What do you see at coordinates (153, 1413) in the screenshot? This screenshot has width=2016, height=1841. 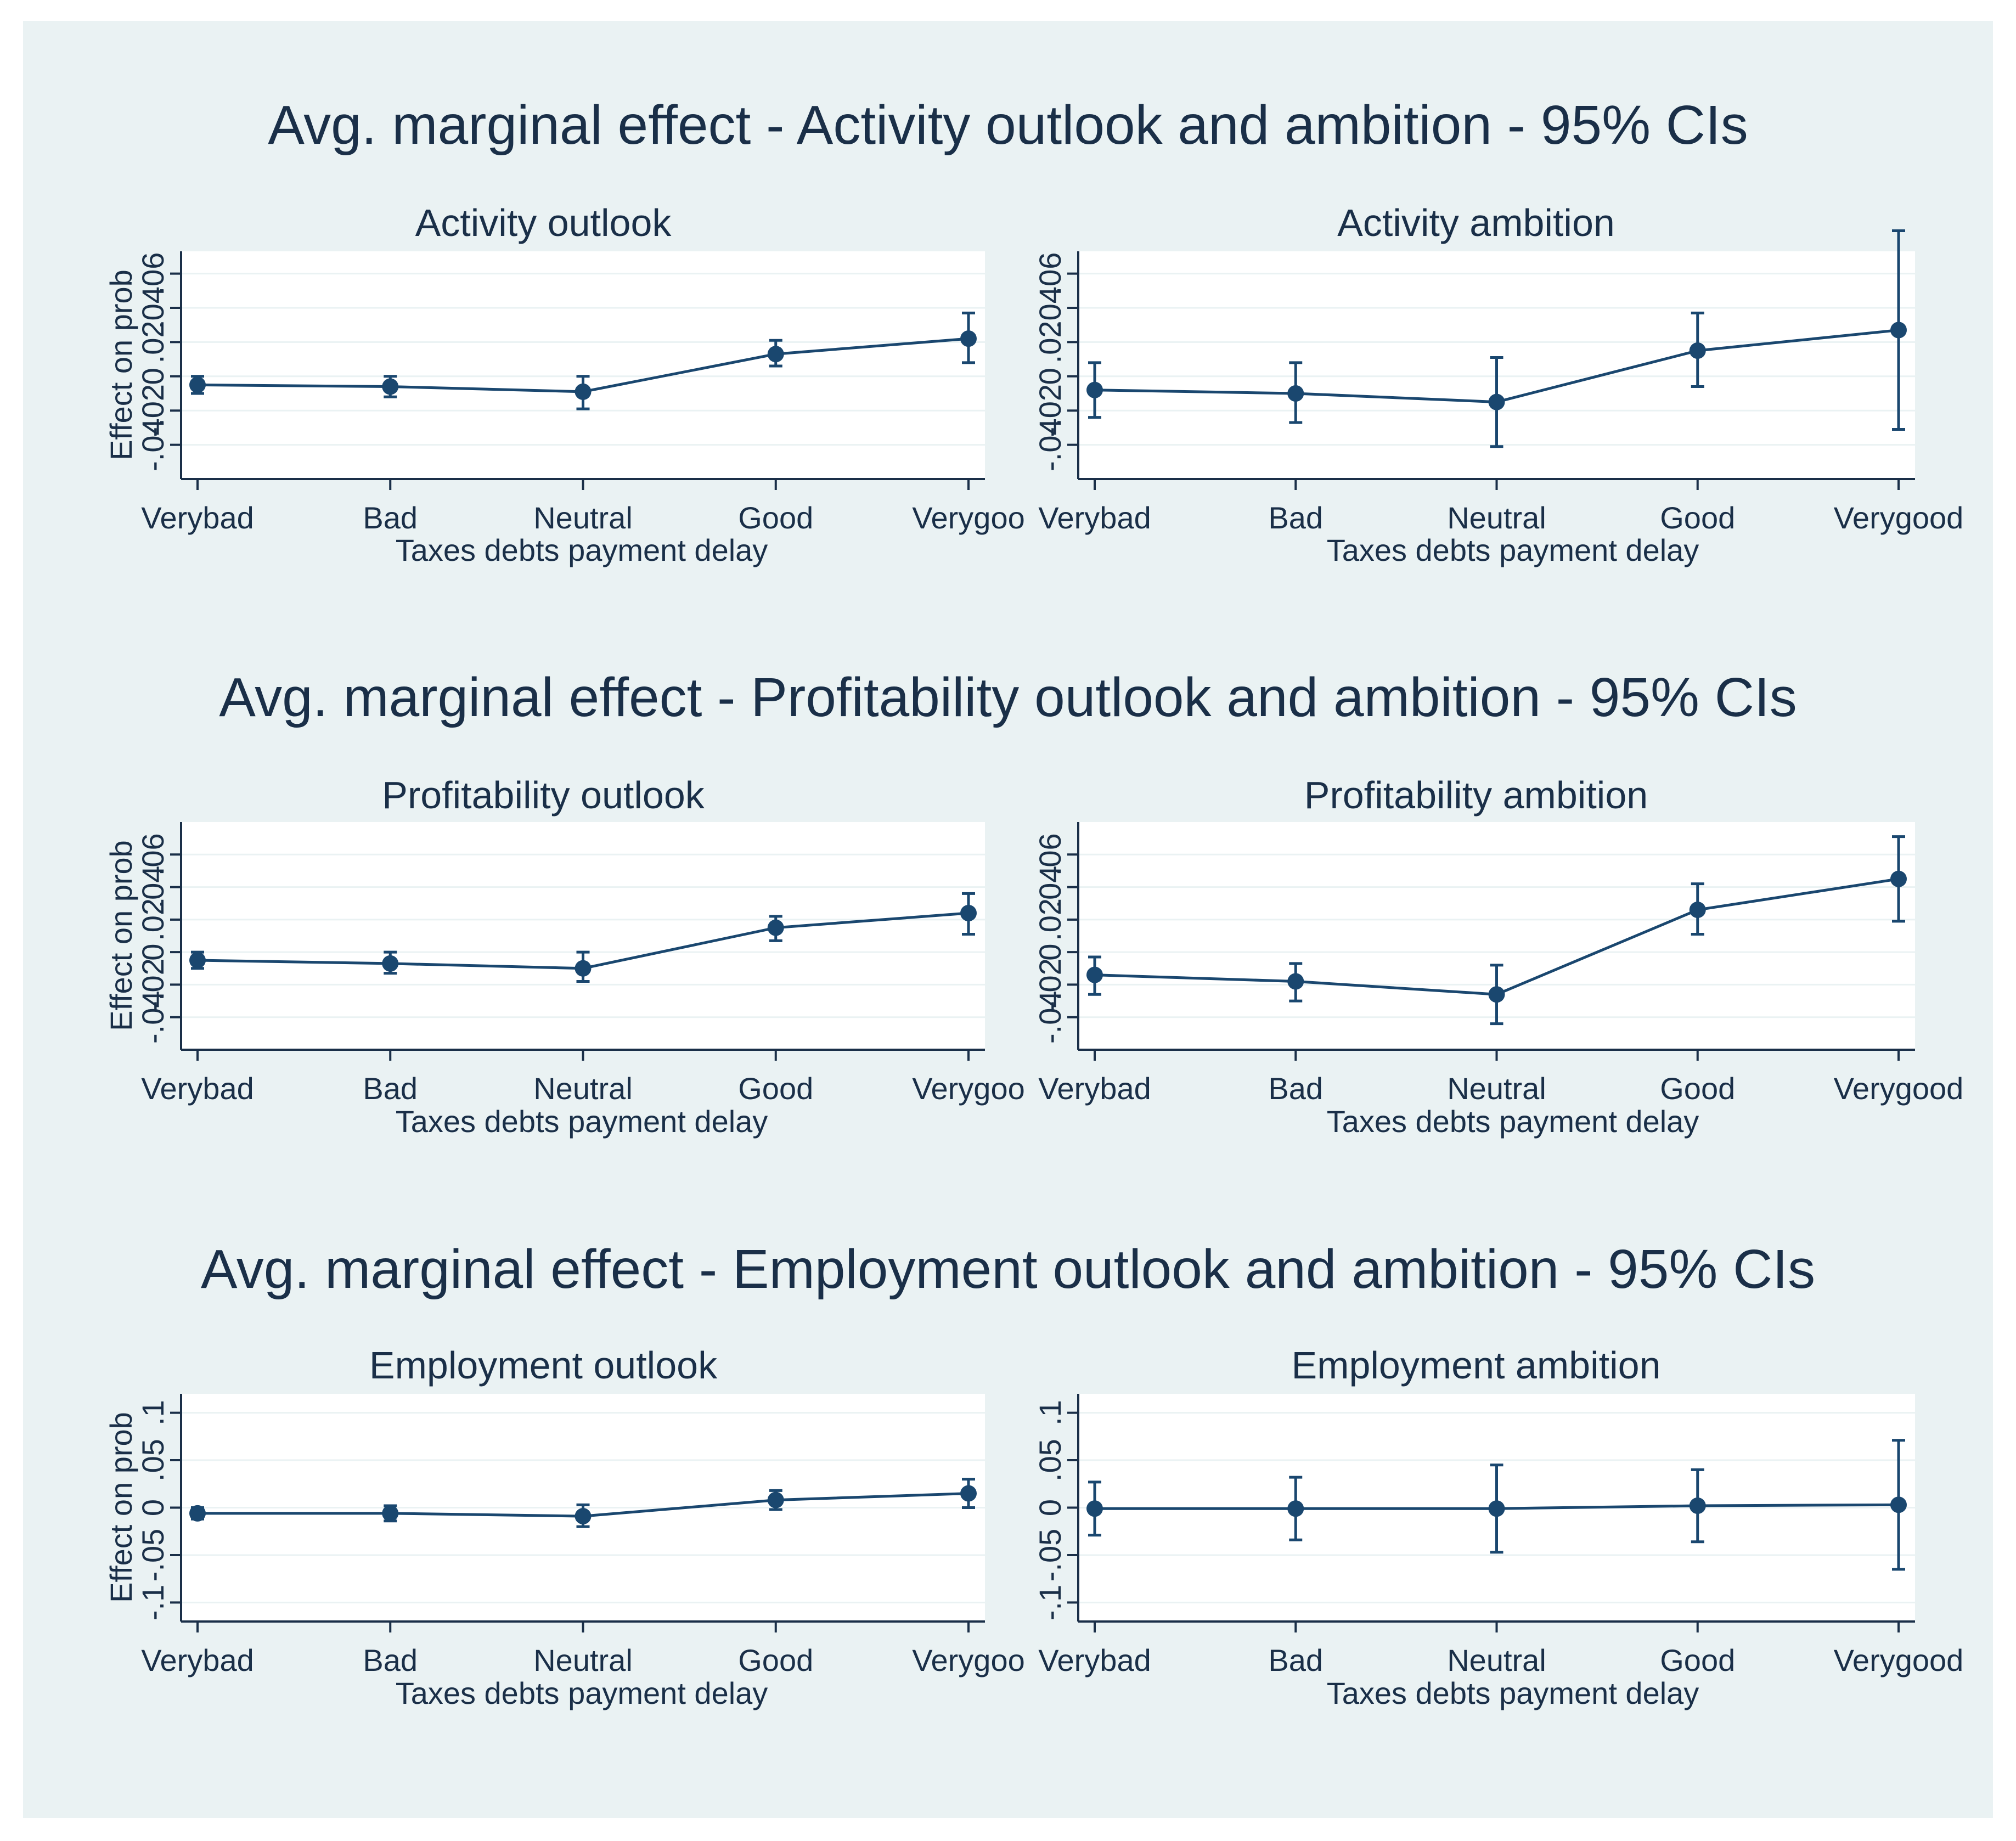 I see `y-tick-label: .1` at bounding box center [153, 1413].